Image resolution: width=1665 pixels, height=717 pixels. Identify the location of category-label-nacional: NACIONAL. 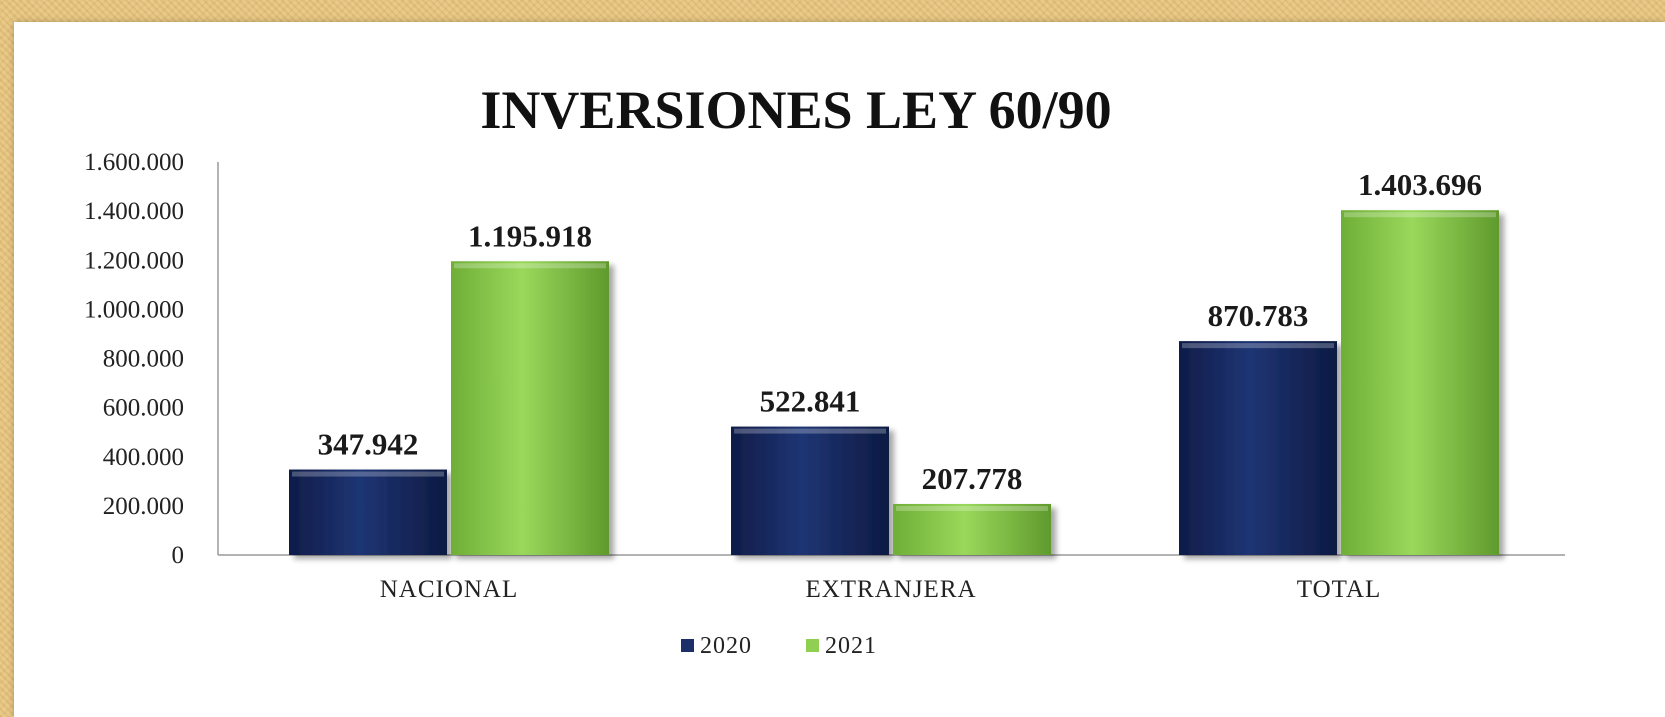
(449, 589).